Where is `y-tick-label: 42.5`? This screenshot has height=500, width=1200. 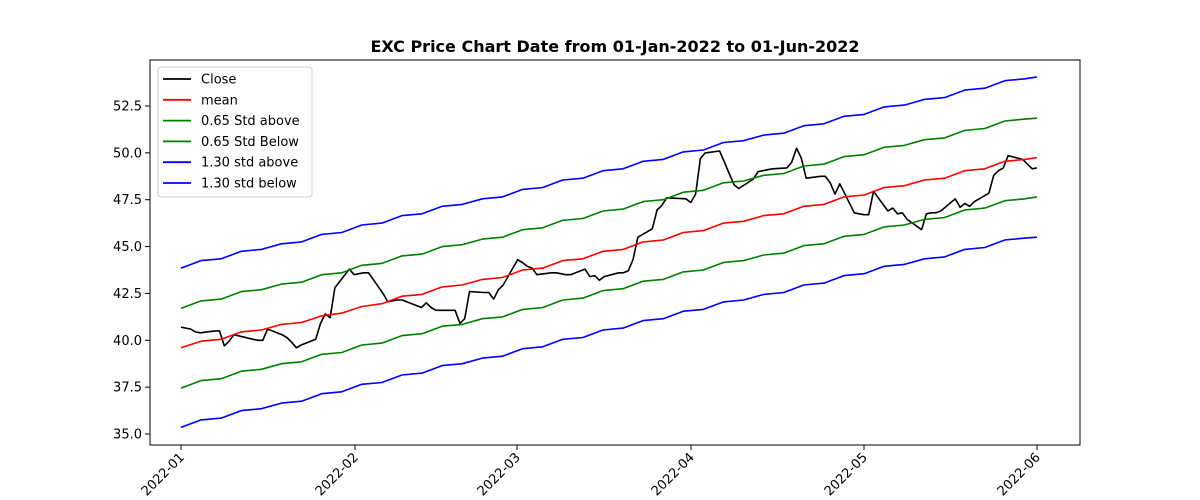 y-tick-label: 42.5 is located at coordinates (127, 294).